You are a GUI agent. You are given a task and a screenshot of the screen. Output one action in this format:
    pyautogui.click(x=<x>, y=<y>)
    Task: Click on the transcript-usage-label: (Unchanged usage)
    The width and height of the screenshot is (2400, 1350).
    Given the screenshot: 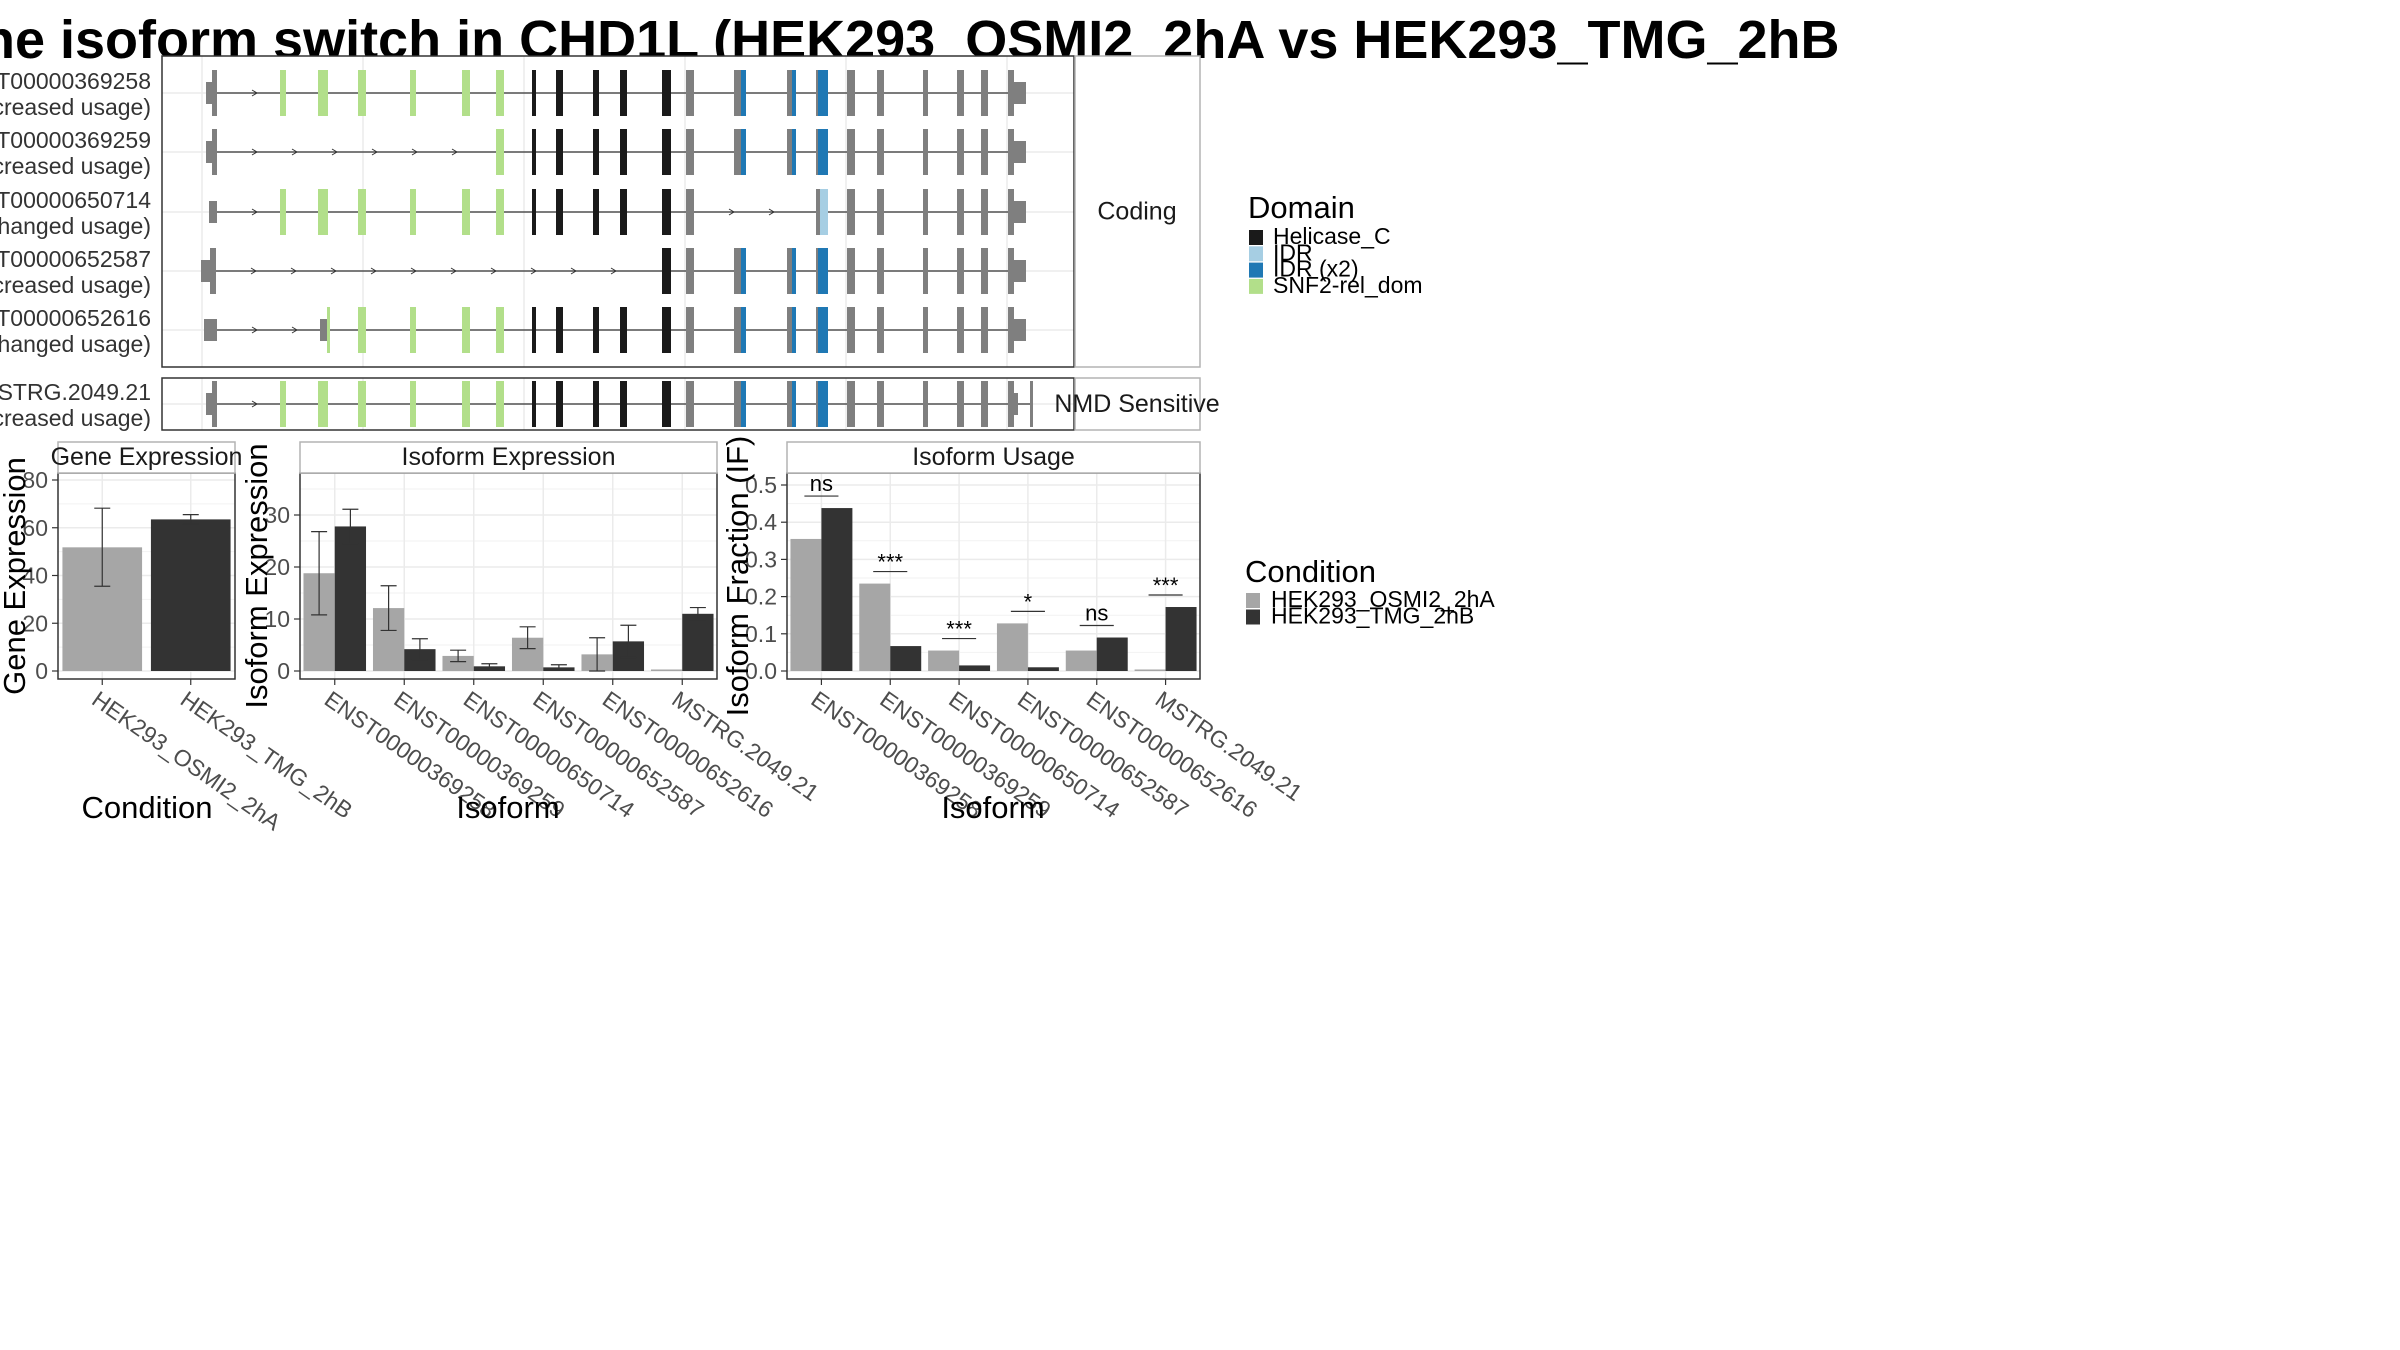 What is the action you would take?
    pyautogui.click(x=75, y=344)
    